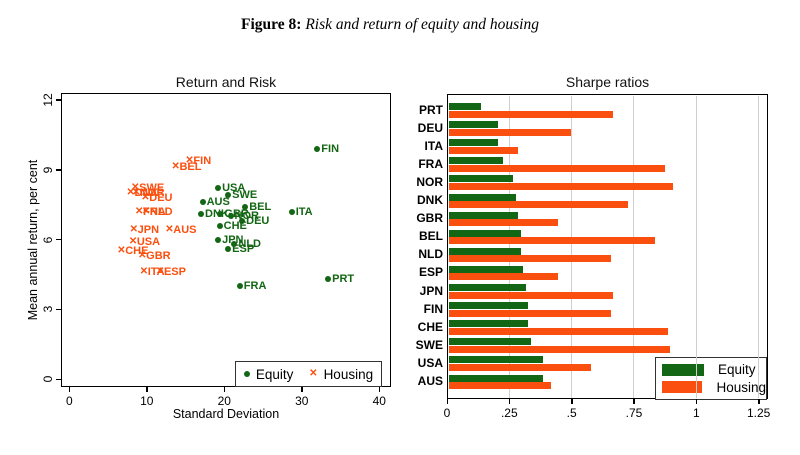  What do you see at coordinates (431, 290) in the screenshot?
I see `bar-category-label-JPN: JPN` at bounding box center [431, 290].